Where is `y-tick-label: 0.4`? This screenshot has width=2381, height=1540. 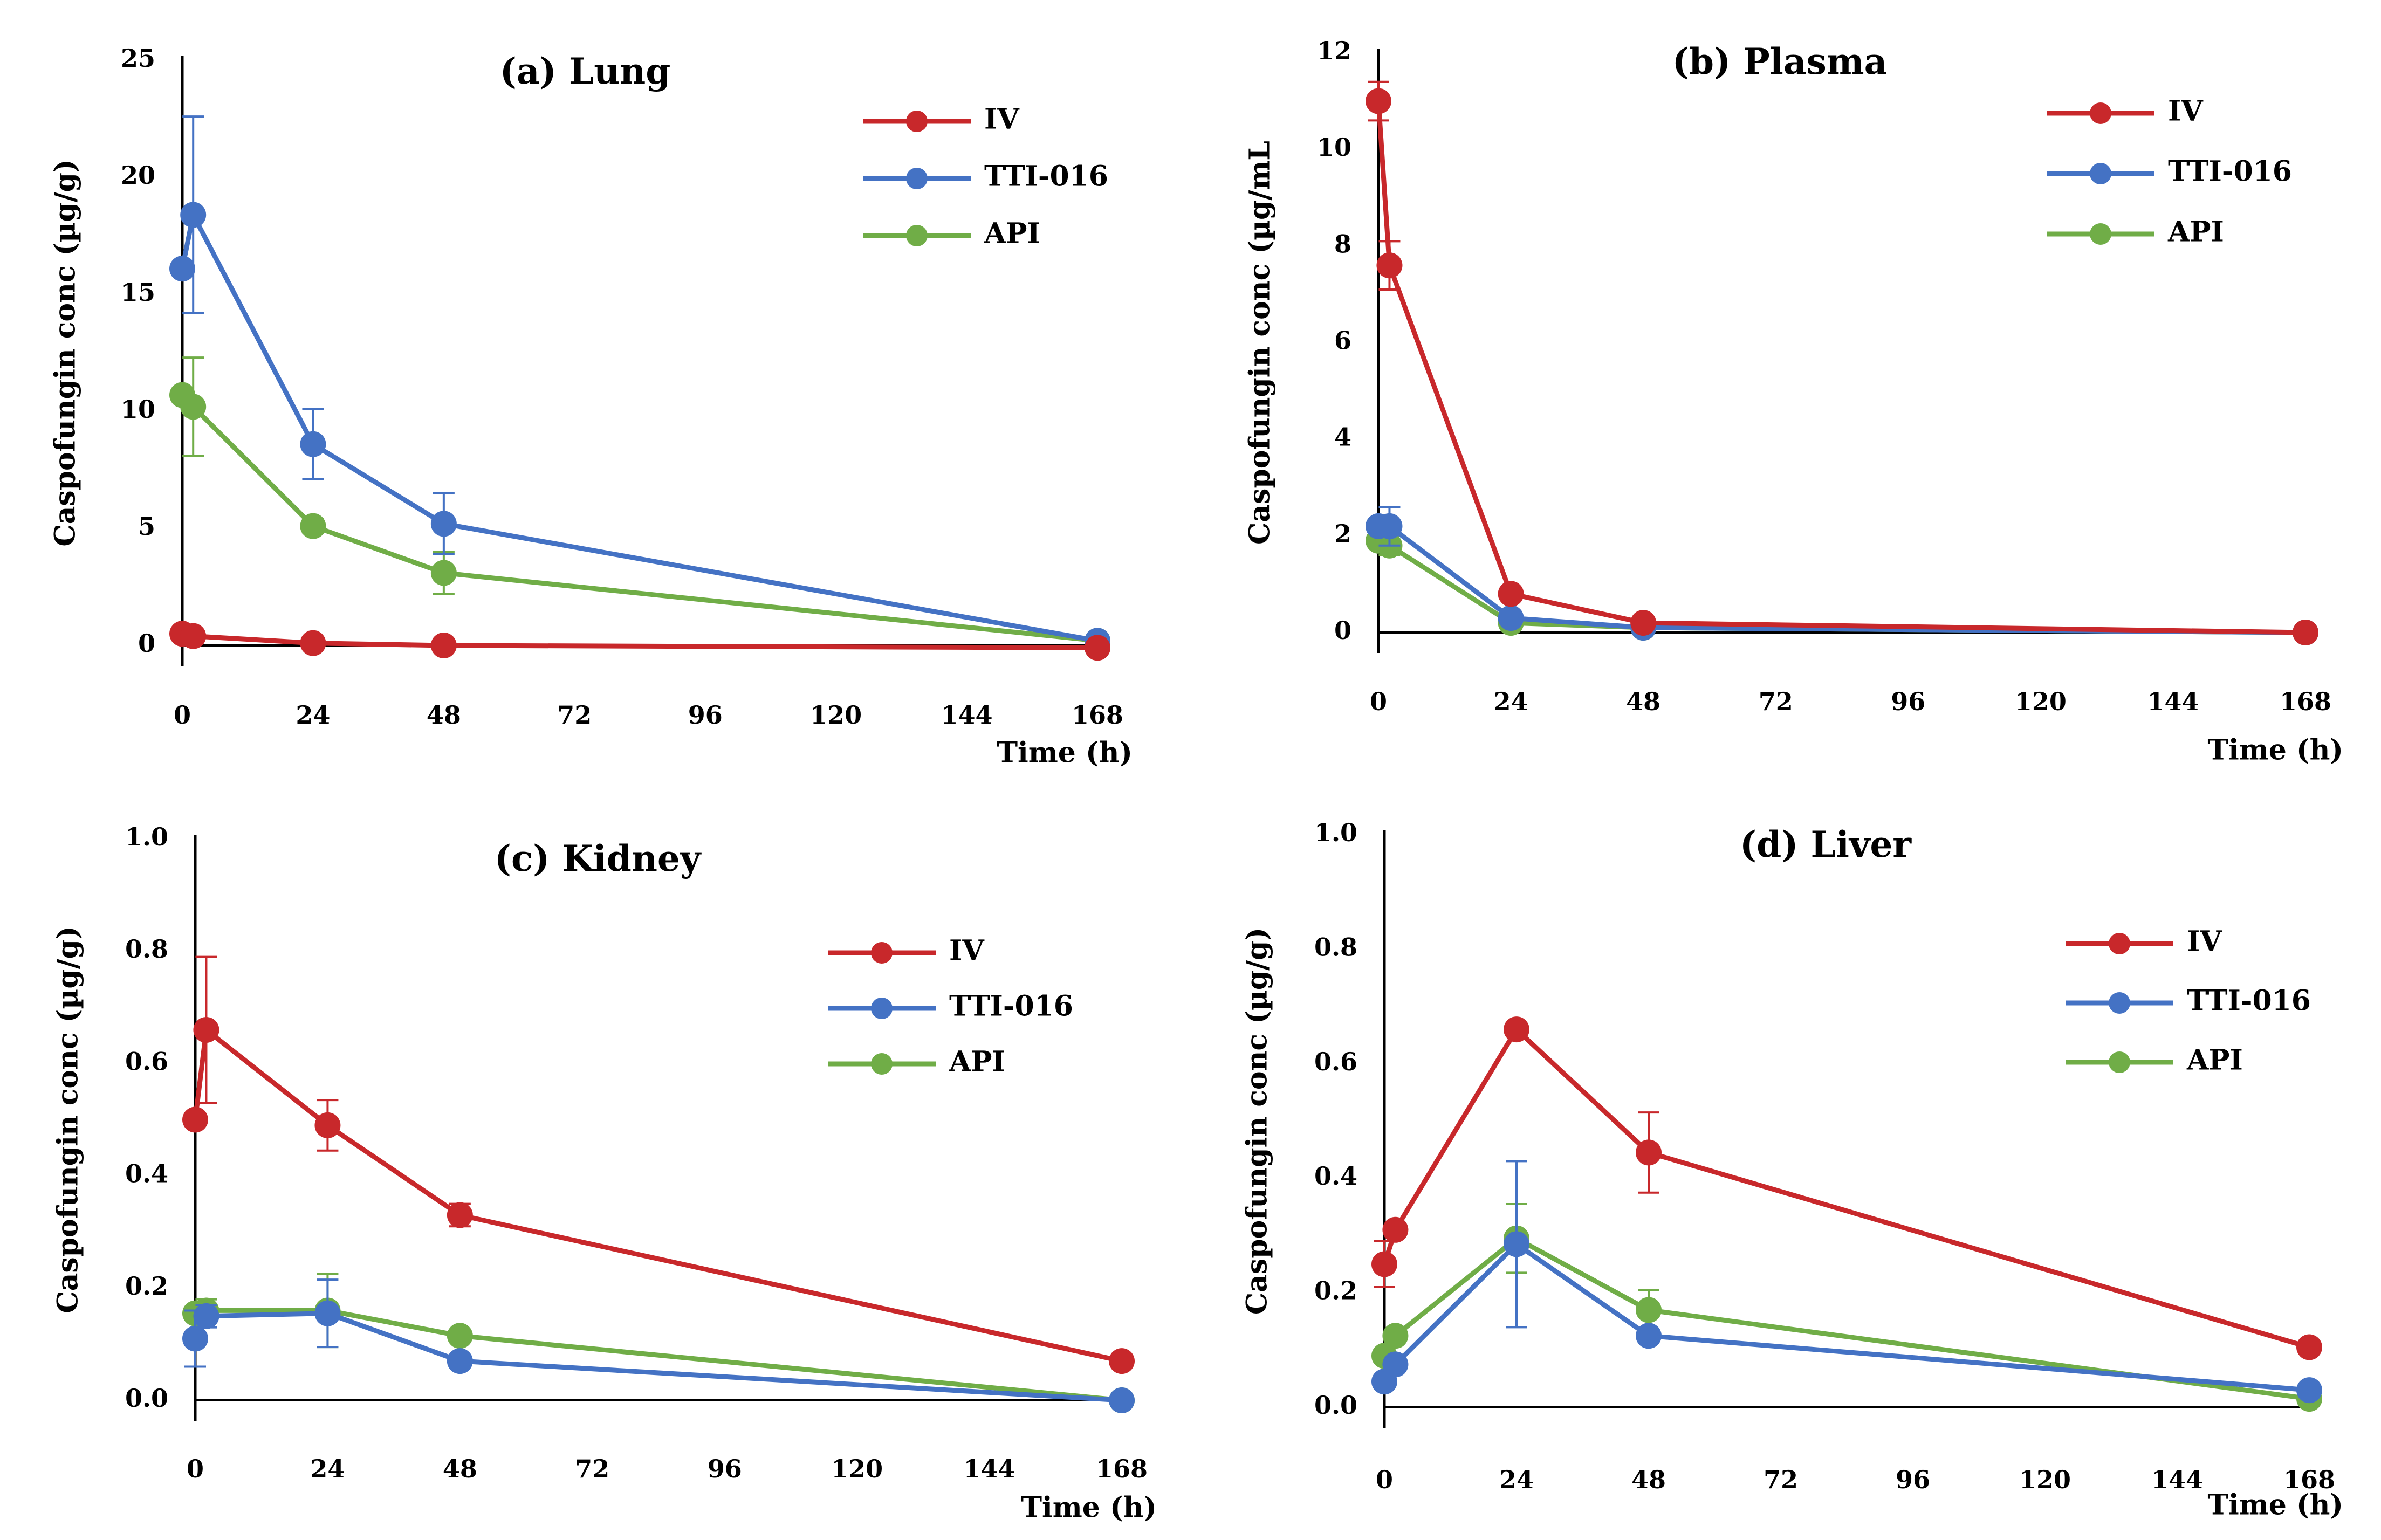
y-tick-label: 0.4 is located at coordinates (1335, 1176).